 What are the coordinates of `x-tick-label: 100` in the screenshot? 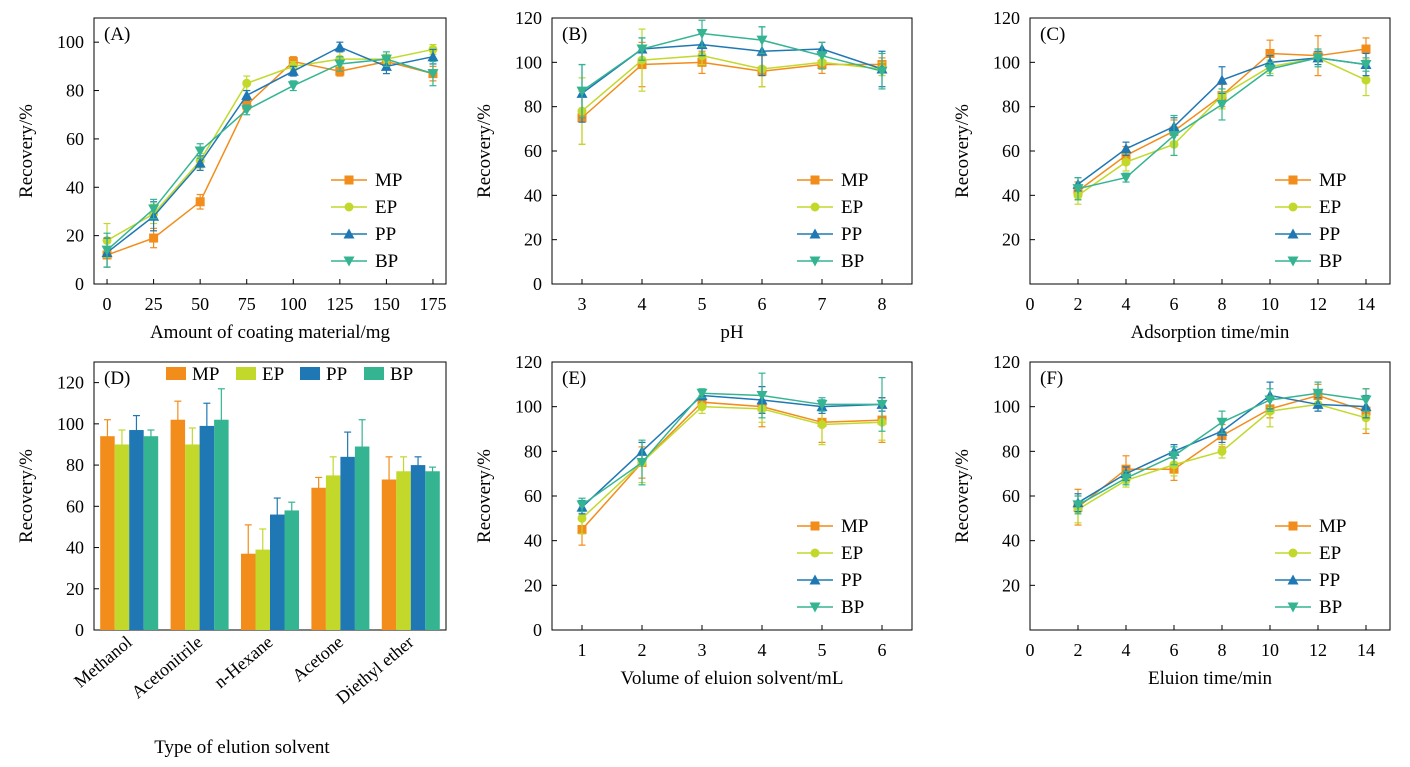 It's located at (293, 304).